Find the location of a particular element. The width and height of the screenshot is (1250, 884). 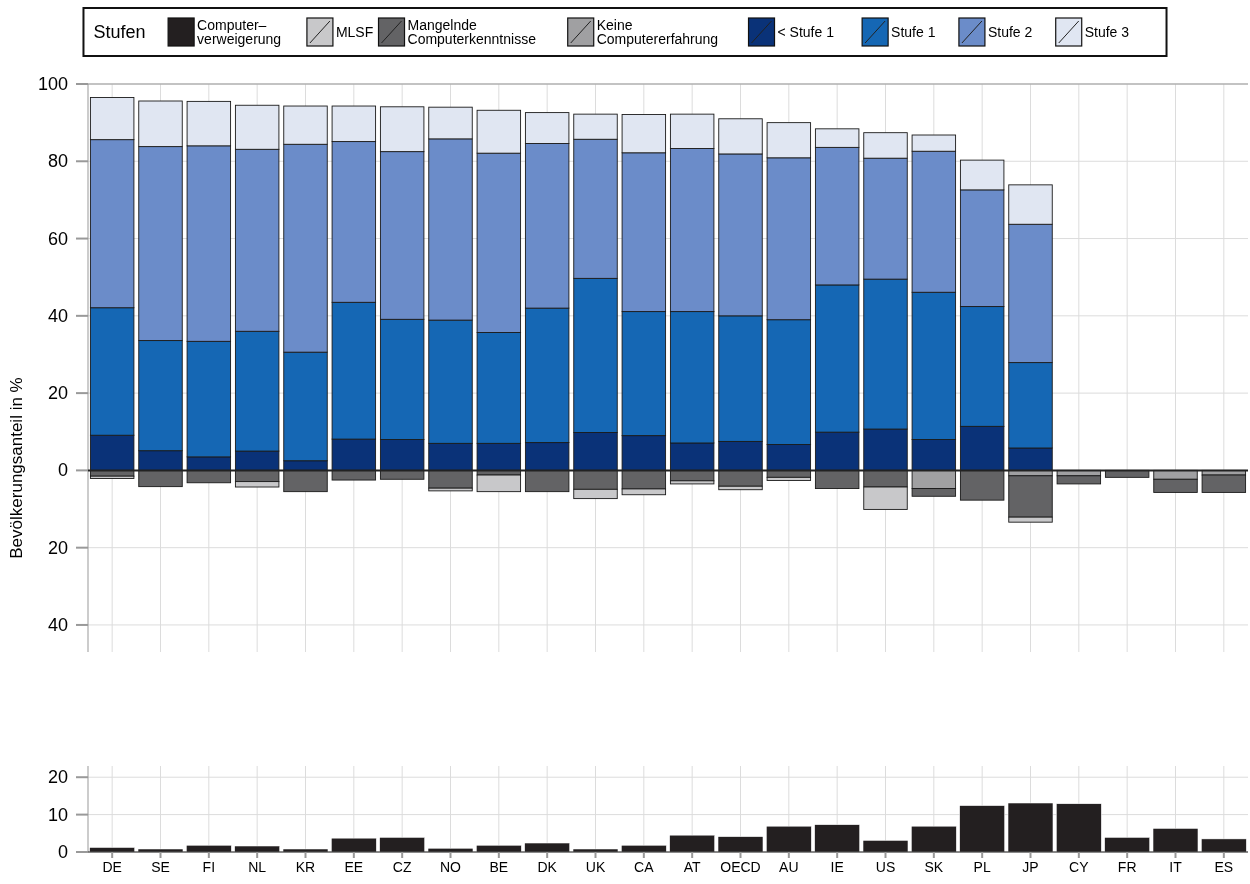

x-tick-label: CA is located at coordinates (644, 867).